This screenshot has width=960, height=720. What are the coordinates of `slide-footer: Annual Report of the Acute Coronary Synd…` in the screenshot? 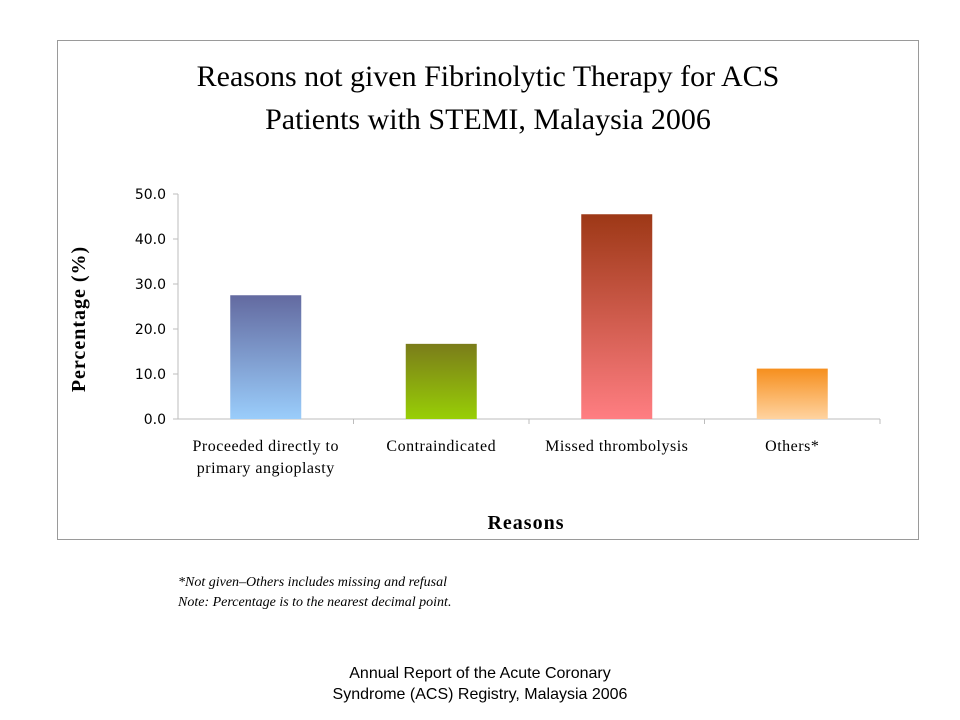 It's located at (480, 684).